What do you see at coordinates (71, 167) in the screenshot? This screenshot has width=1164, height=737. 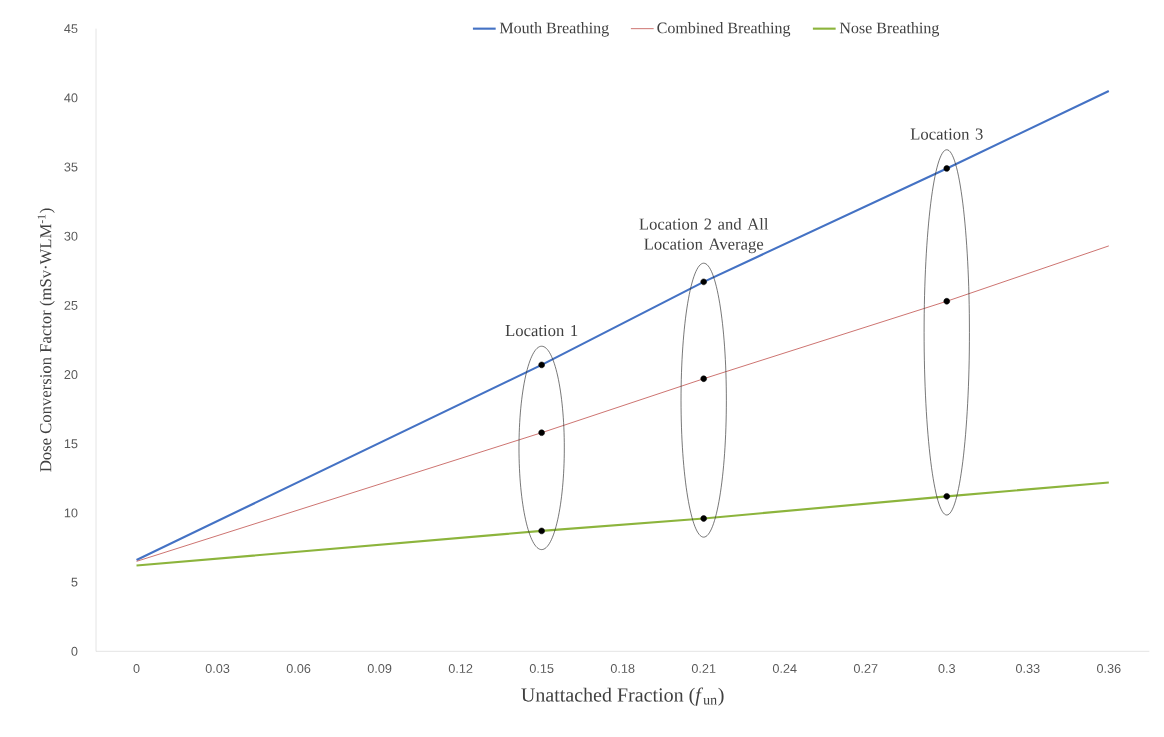 I see `y-tick-label: 35` at bounding box center [71, 167].